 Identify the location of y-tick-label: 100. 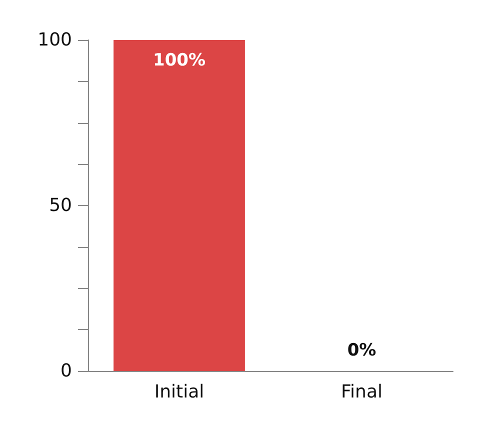
(55, 40).